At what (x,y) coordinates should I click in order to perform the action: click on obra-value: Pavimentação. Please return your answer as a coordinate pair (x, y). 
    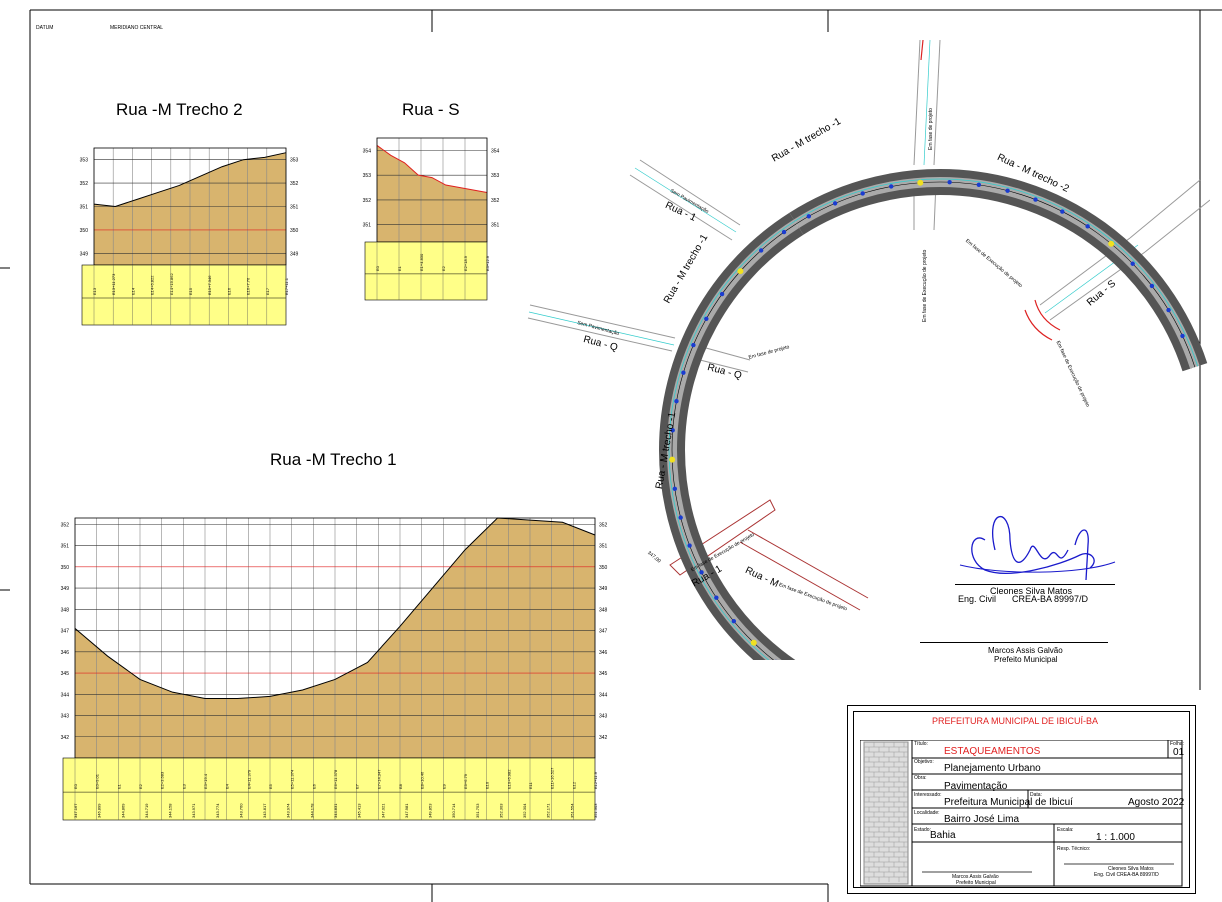
    Looking at the image, I should click on (976, 786).